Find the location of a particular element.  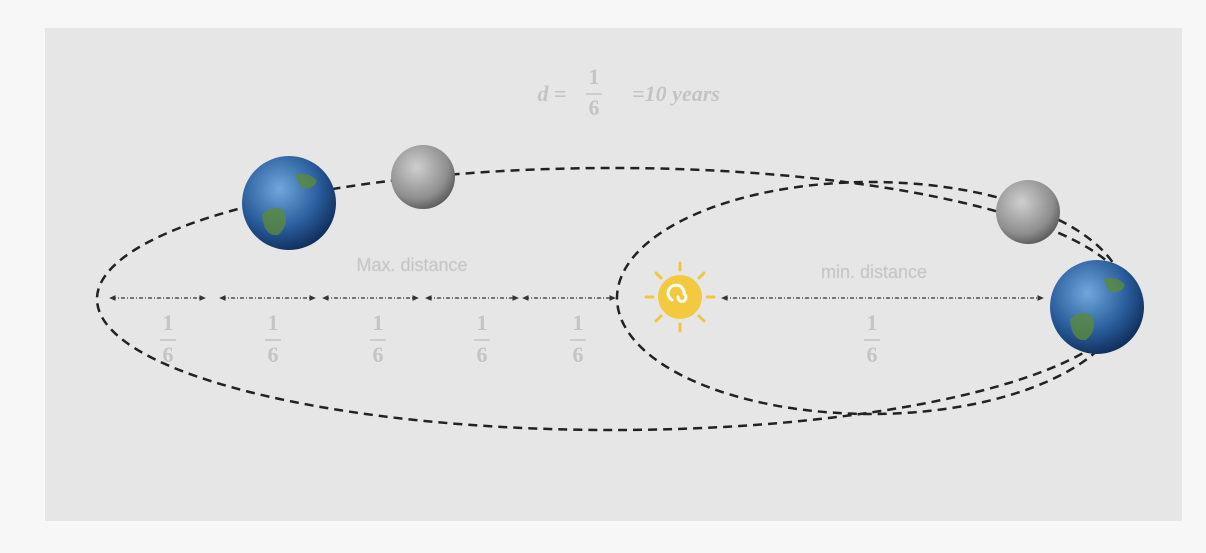

min-distance-label: min. distance is located at coordinates (874, 272).